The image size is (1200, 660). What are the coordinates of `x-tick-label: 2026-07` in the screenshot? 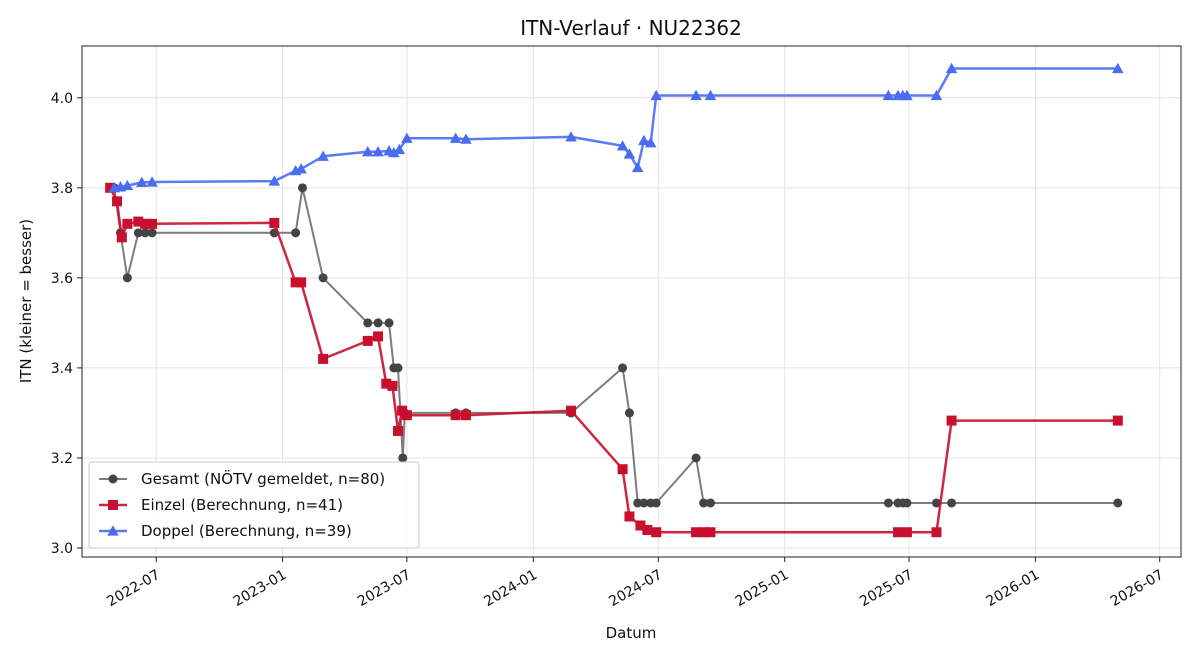 It's located at (1137, 588).